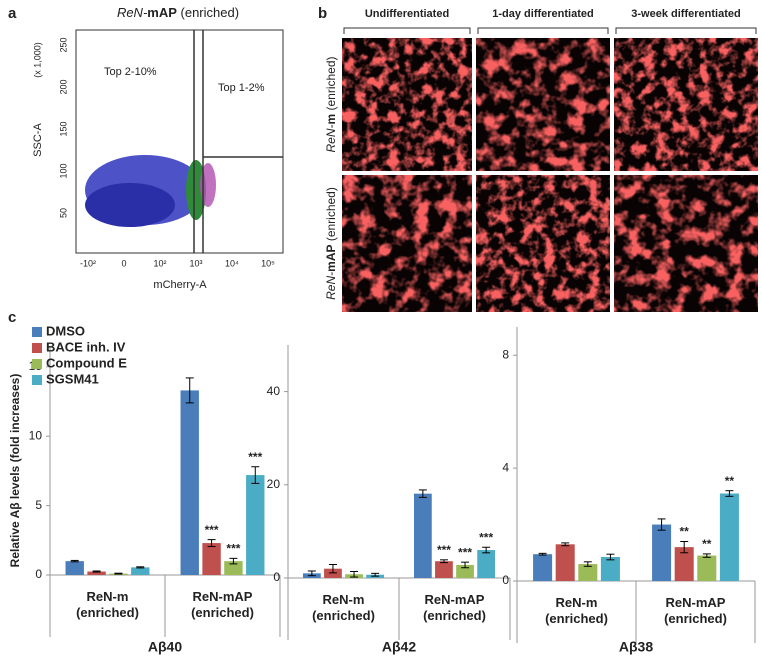  What do you see at coordinates (331, 119) in the screenshot?
I see `row-label-part: m` at bounding box center [331, 119].